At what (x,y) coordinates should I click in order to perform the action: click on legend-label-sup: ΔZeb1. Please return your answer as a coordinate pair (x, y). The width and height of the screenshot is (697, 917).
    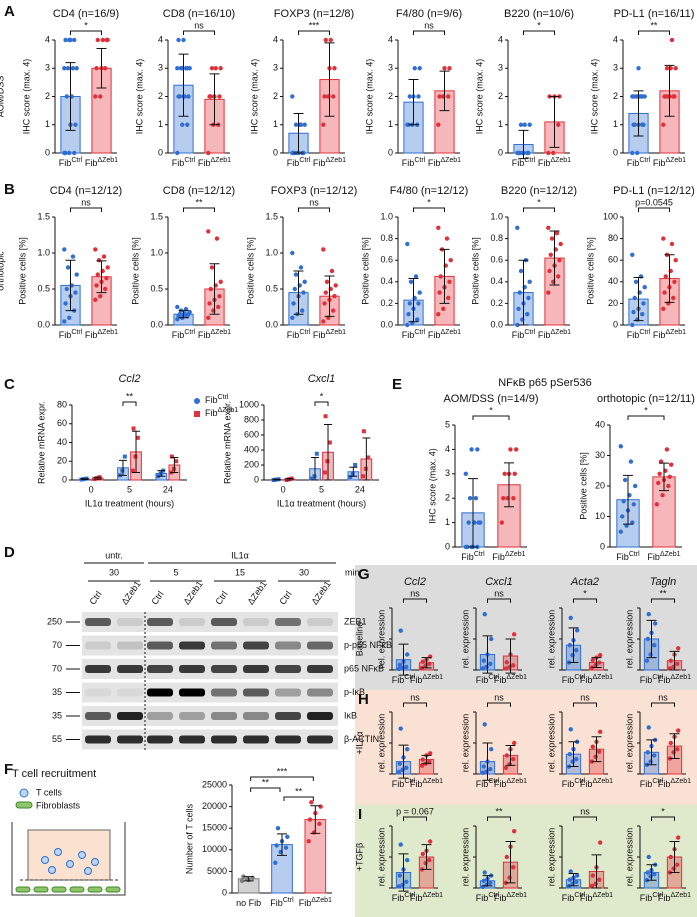
    Looking at the image, I should click on (228, 410).